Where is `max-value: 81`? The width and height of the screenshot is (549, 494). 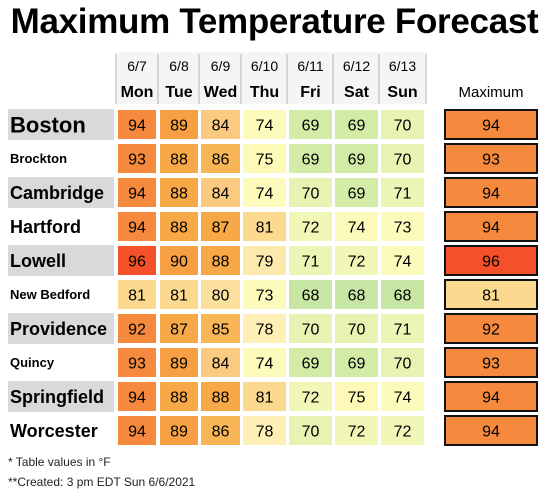
max-value: 81 is located at coordinates (491, 296).